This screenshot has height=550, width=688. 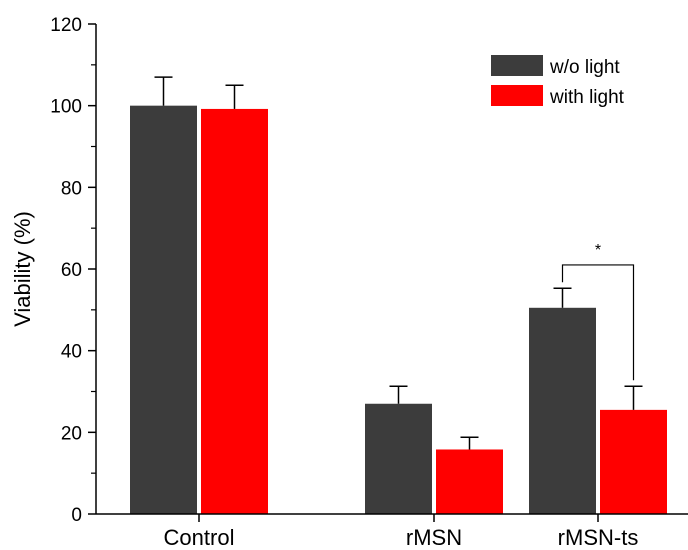 What do you see at coordinates (598, 537) in the screenshot?
I see `x-category-label: rMSN-ts` at bounding box center [598, 537].